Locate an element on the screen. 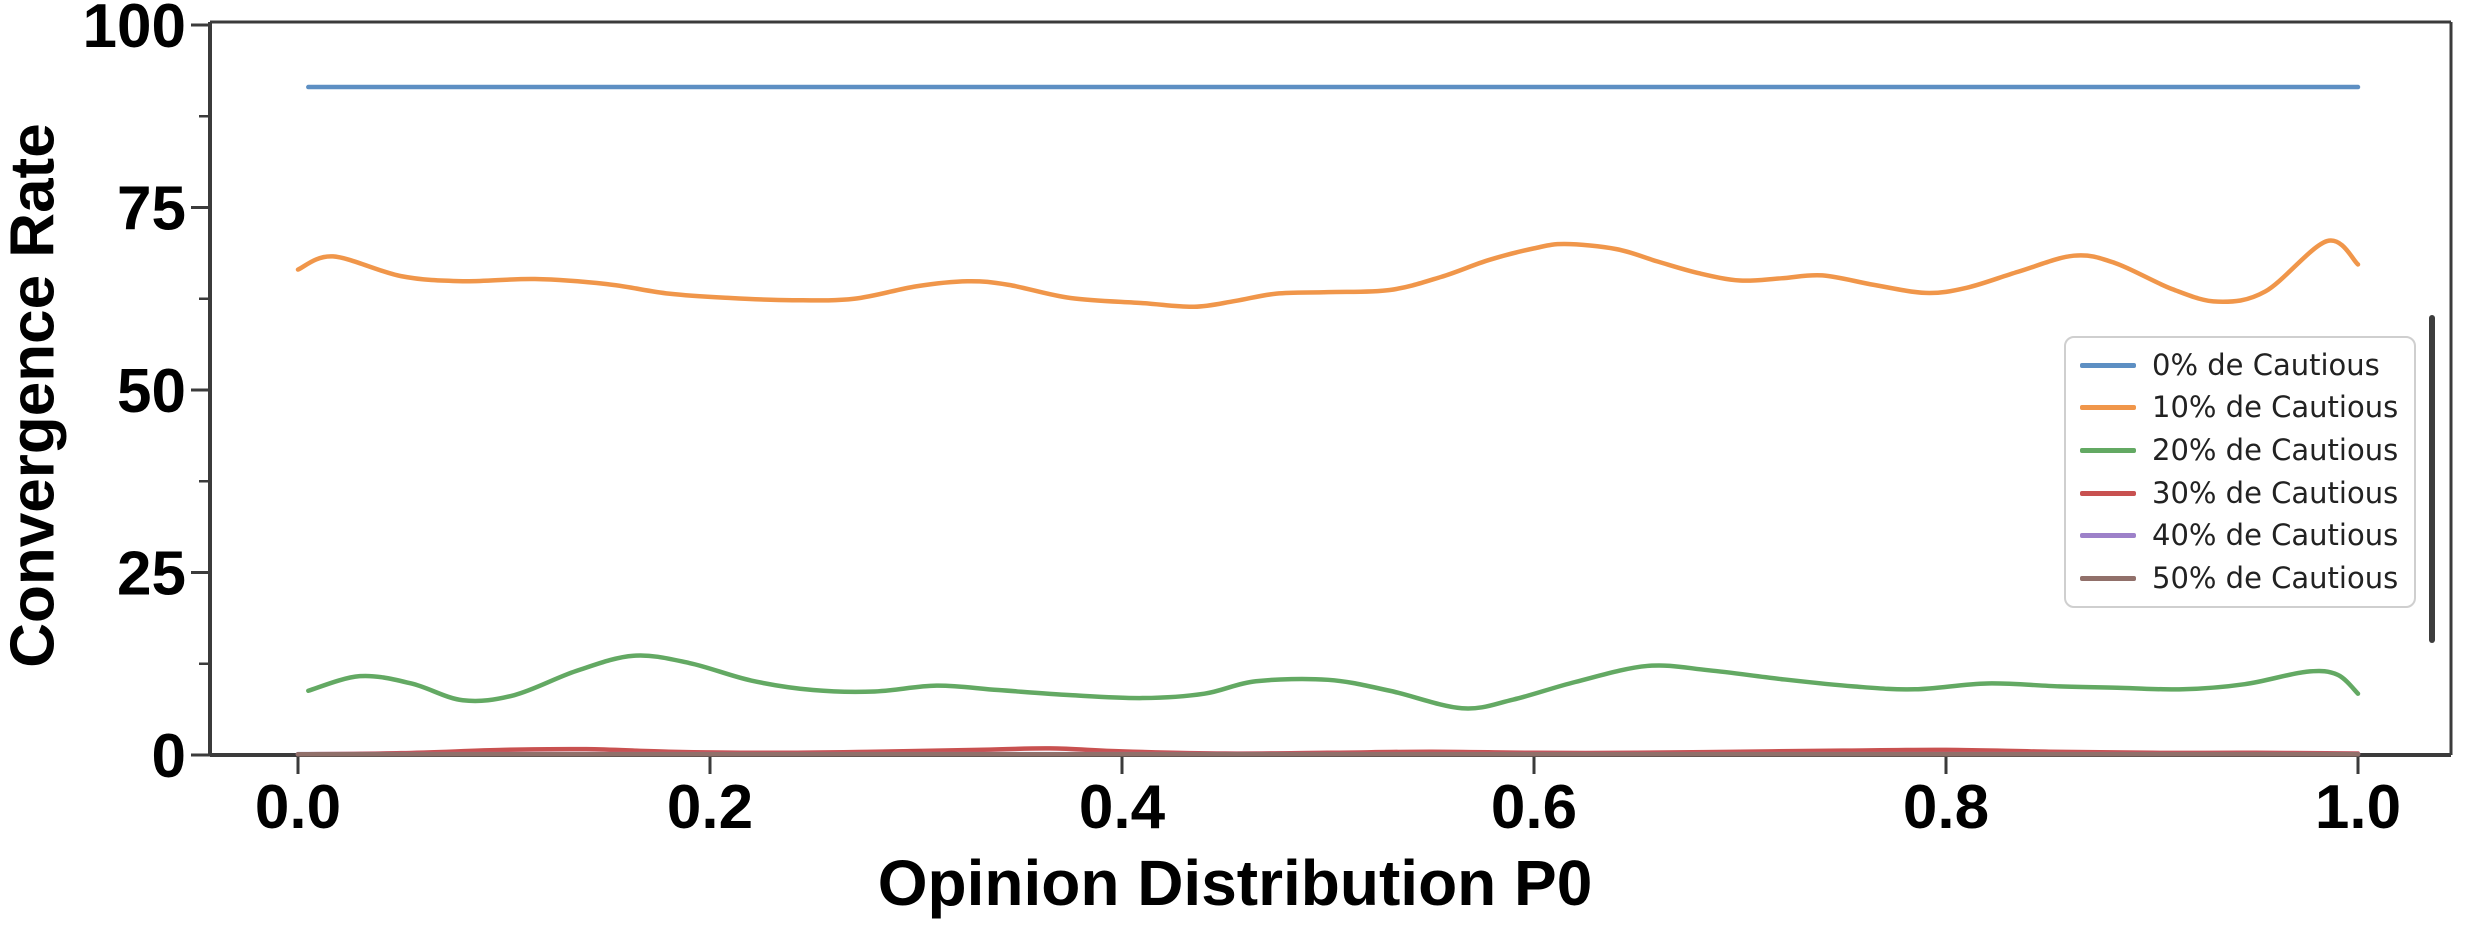  legend-item-5: 50% de Cautious is located at coordinates (2240, 578).